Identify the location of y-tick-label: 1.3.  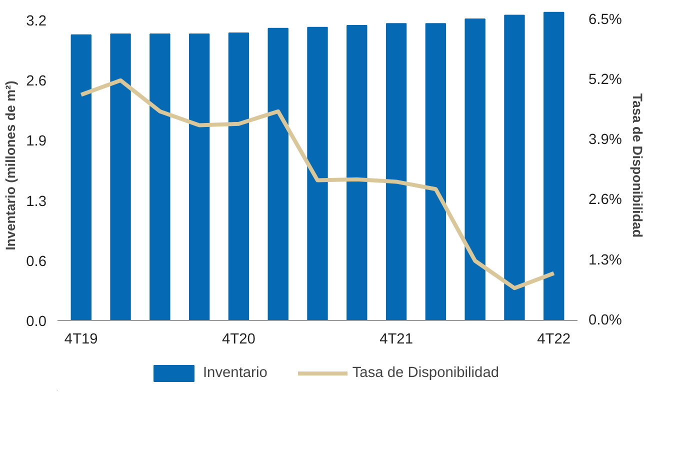
(36, 202).